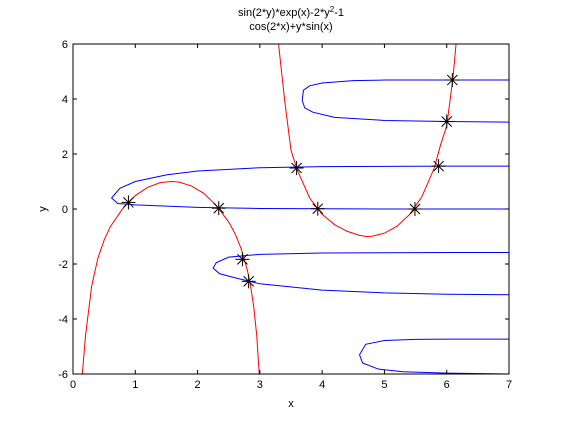 Image resolution: width=561 pixels, height=425 pixels. I want to click on y-tick-label: 0, so click(65, 210).